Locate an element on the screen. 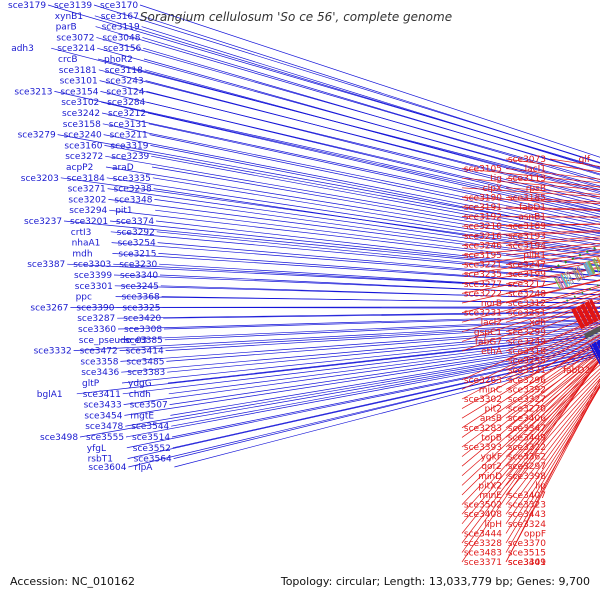 This screenshot has height=600, width=600. right-gene-label: minE is located at coordinates (490, 496).